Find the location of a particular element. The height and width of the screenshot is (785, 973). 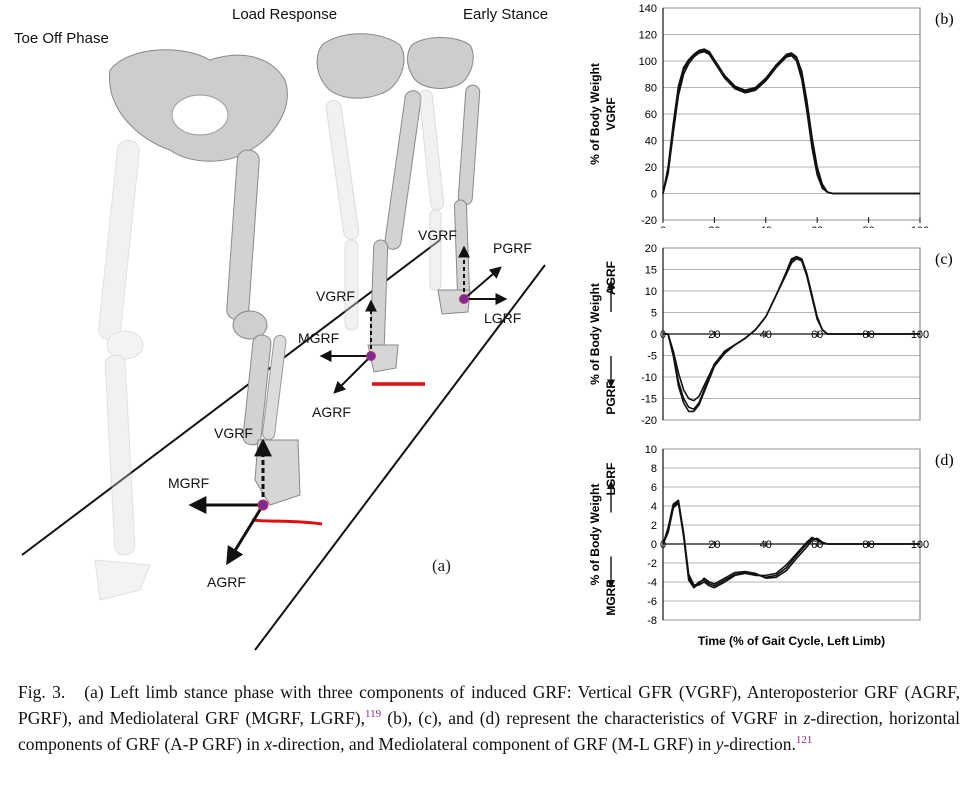

x-tick-label: 0 is located at coordinates (663, 226).